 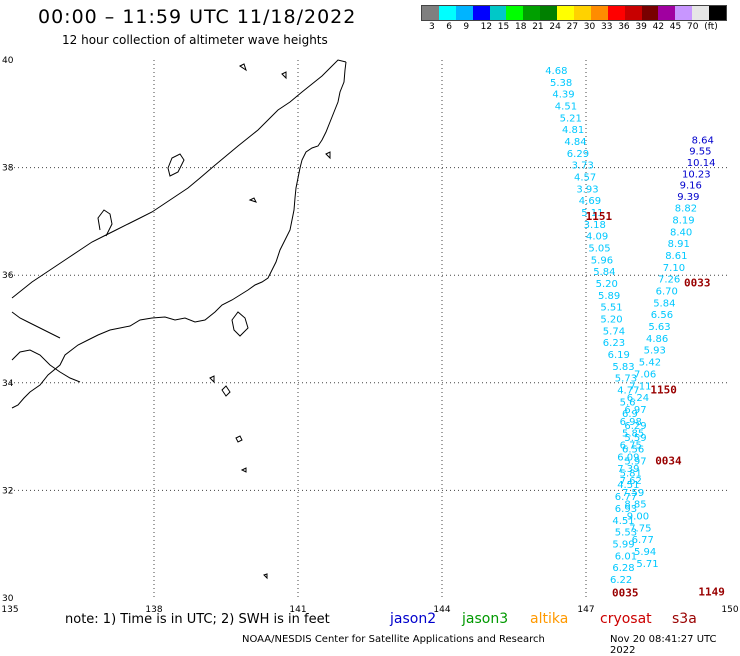 I want to click on wave-height-value: 5.83, so click(x=623, y=367).